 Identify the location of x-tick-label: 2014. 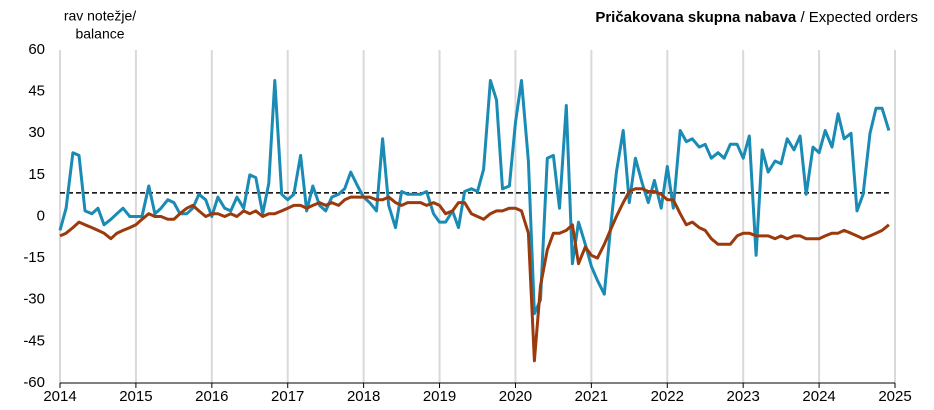
(59, 396).